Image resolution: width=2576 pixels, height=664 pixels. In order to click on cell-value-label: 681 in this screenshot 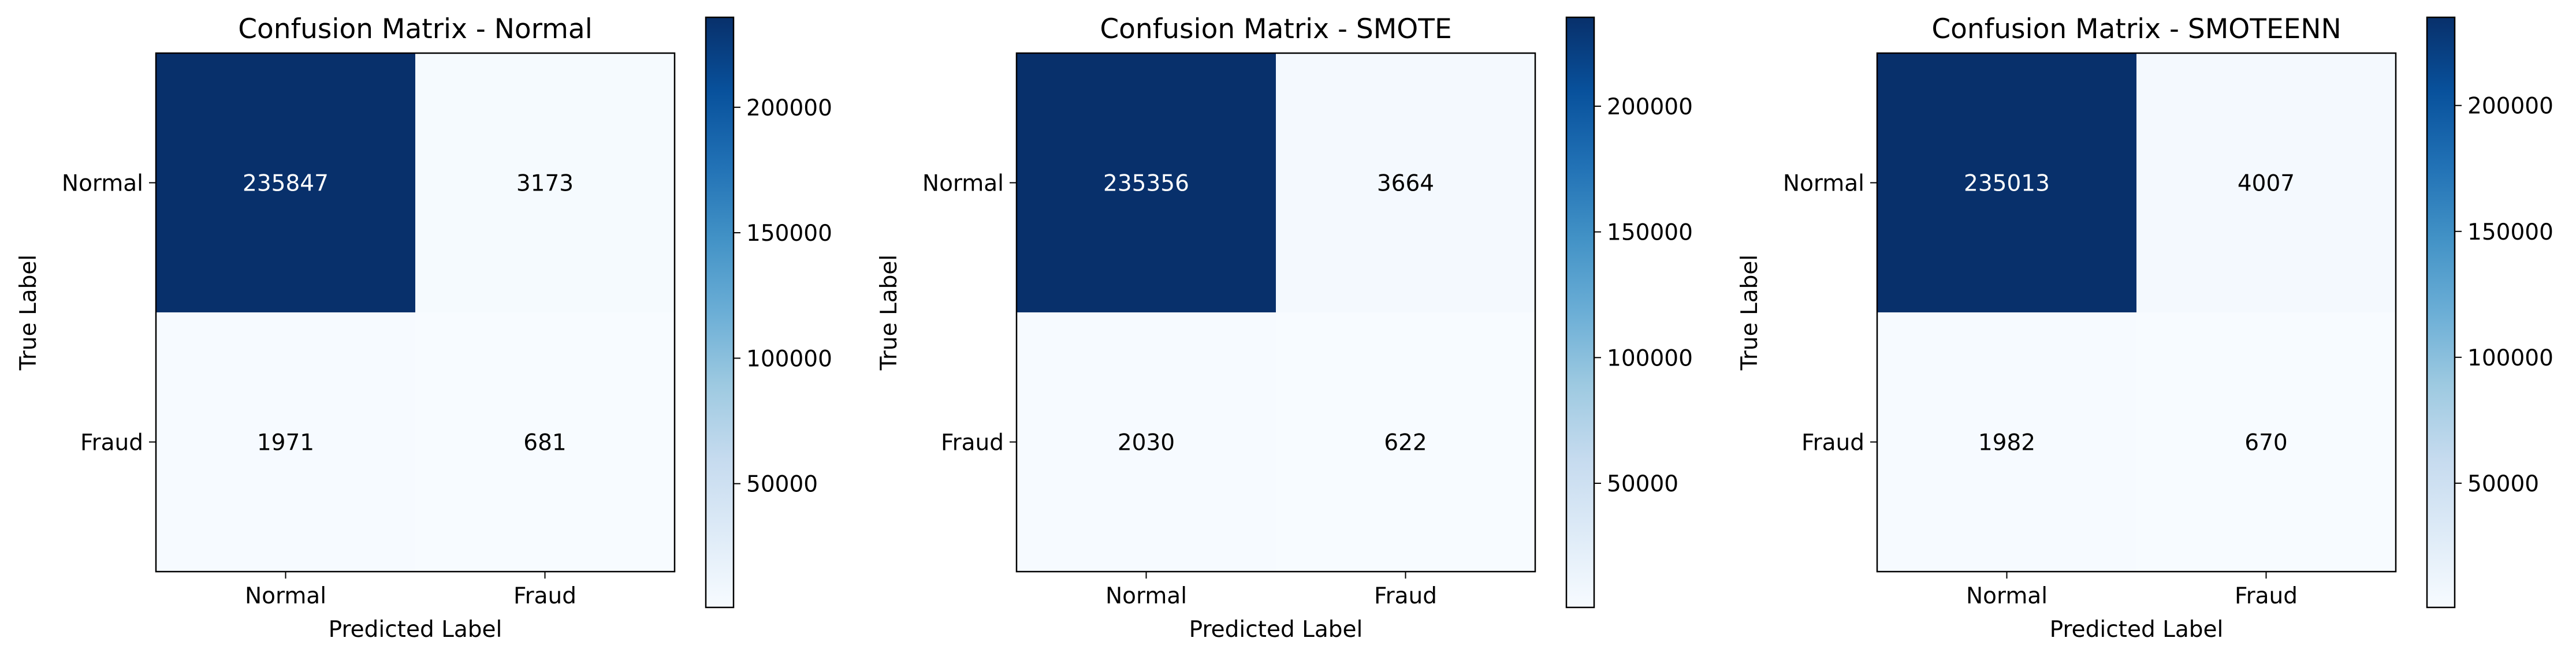, I will do `click(544, 443)`.